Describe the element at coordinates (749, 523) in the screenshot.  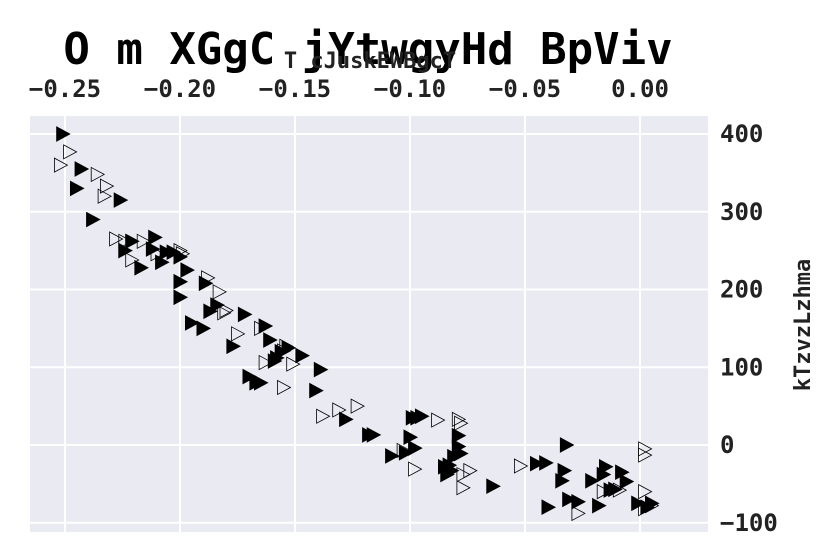
I see `y-tick-label: −100` at that location.